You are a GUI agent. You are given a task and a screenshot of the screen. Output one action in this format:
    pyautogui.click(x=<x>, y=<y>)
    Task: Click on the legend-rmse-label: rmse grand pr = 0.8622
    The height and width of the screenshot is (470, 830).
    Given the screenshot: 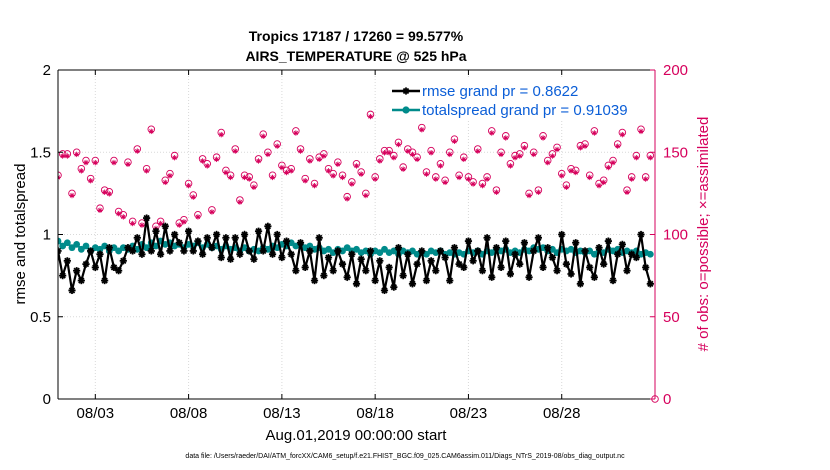 What is the action you would take?
    pyautogui.click(x=500, y=91)
    